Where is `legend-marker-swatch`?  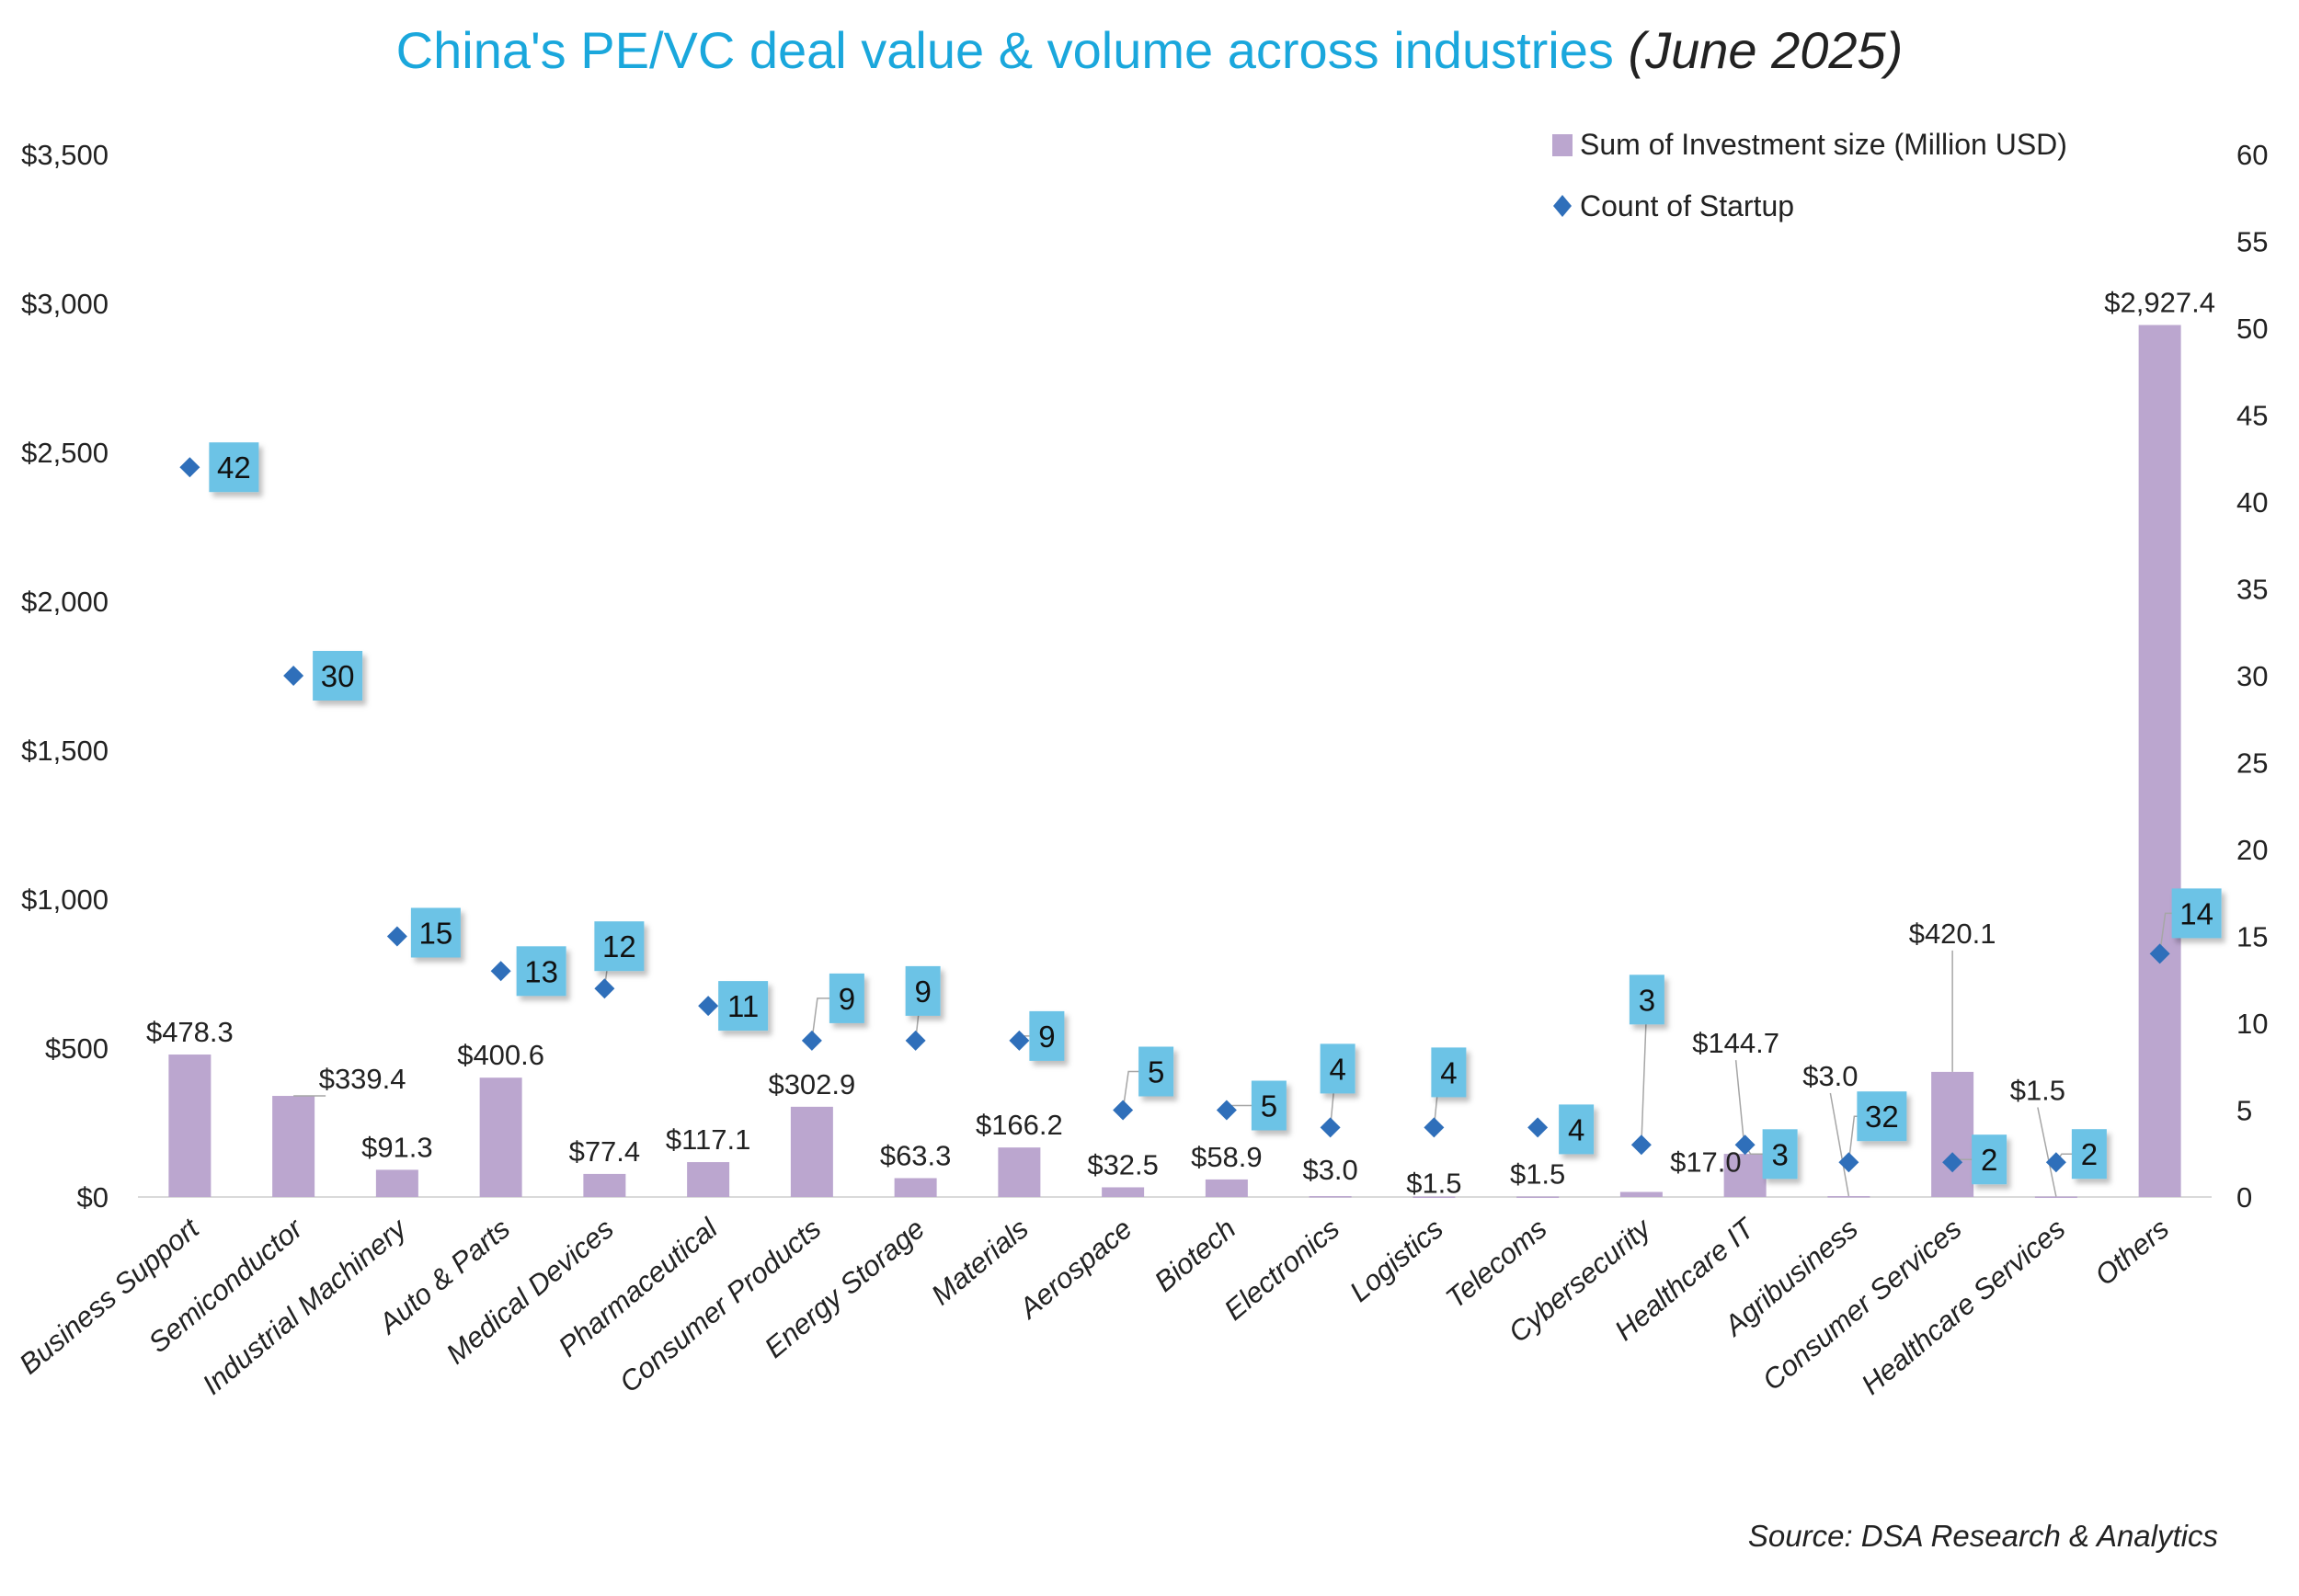
legend-marker-swatch is located at coordinates (1562, 206).